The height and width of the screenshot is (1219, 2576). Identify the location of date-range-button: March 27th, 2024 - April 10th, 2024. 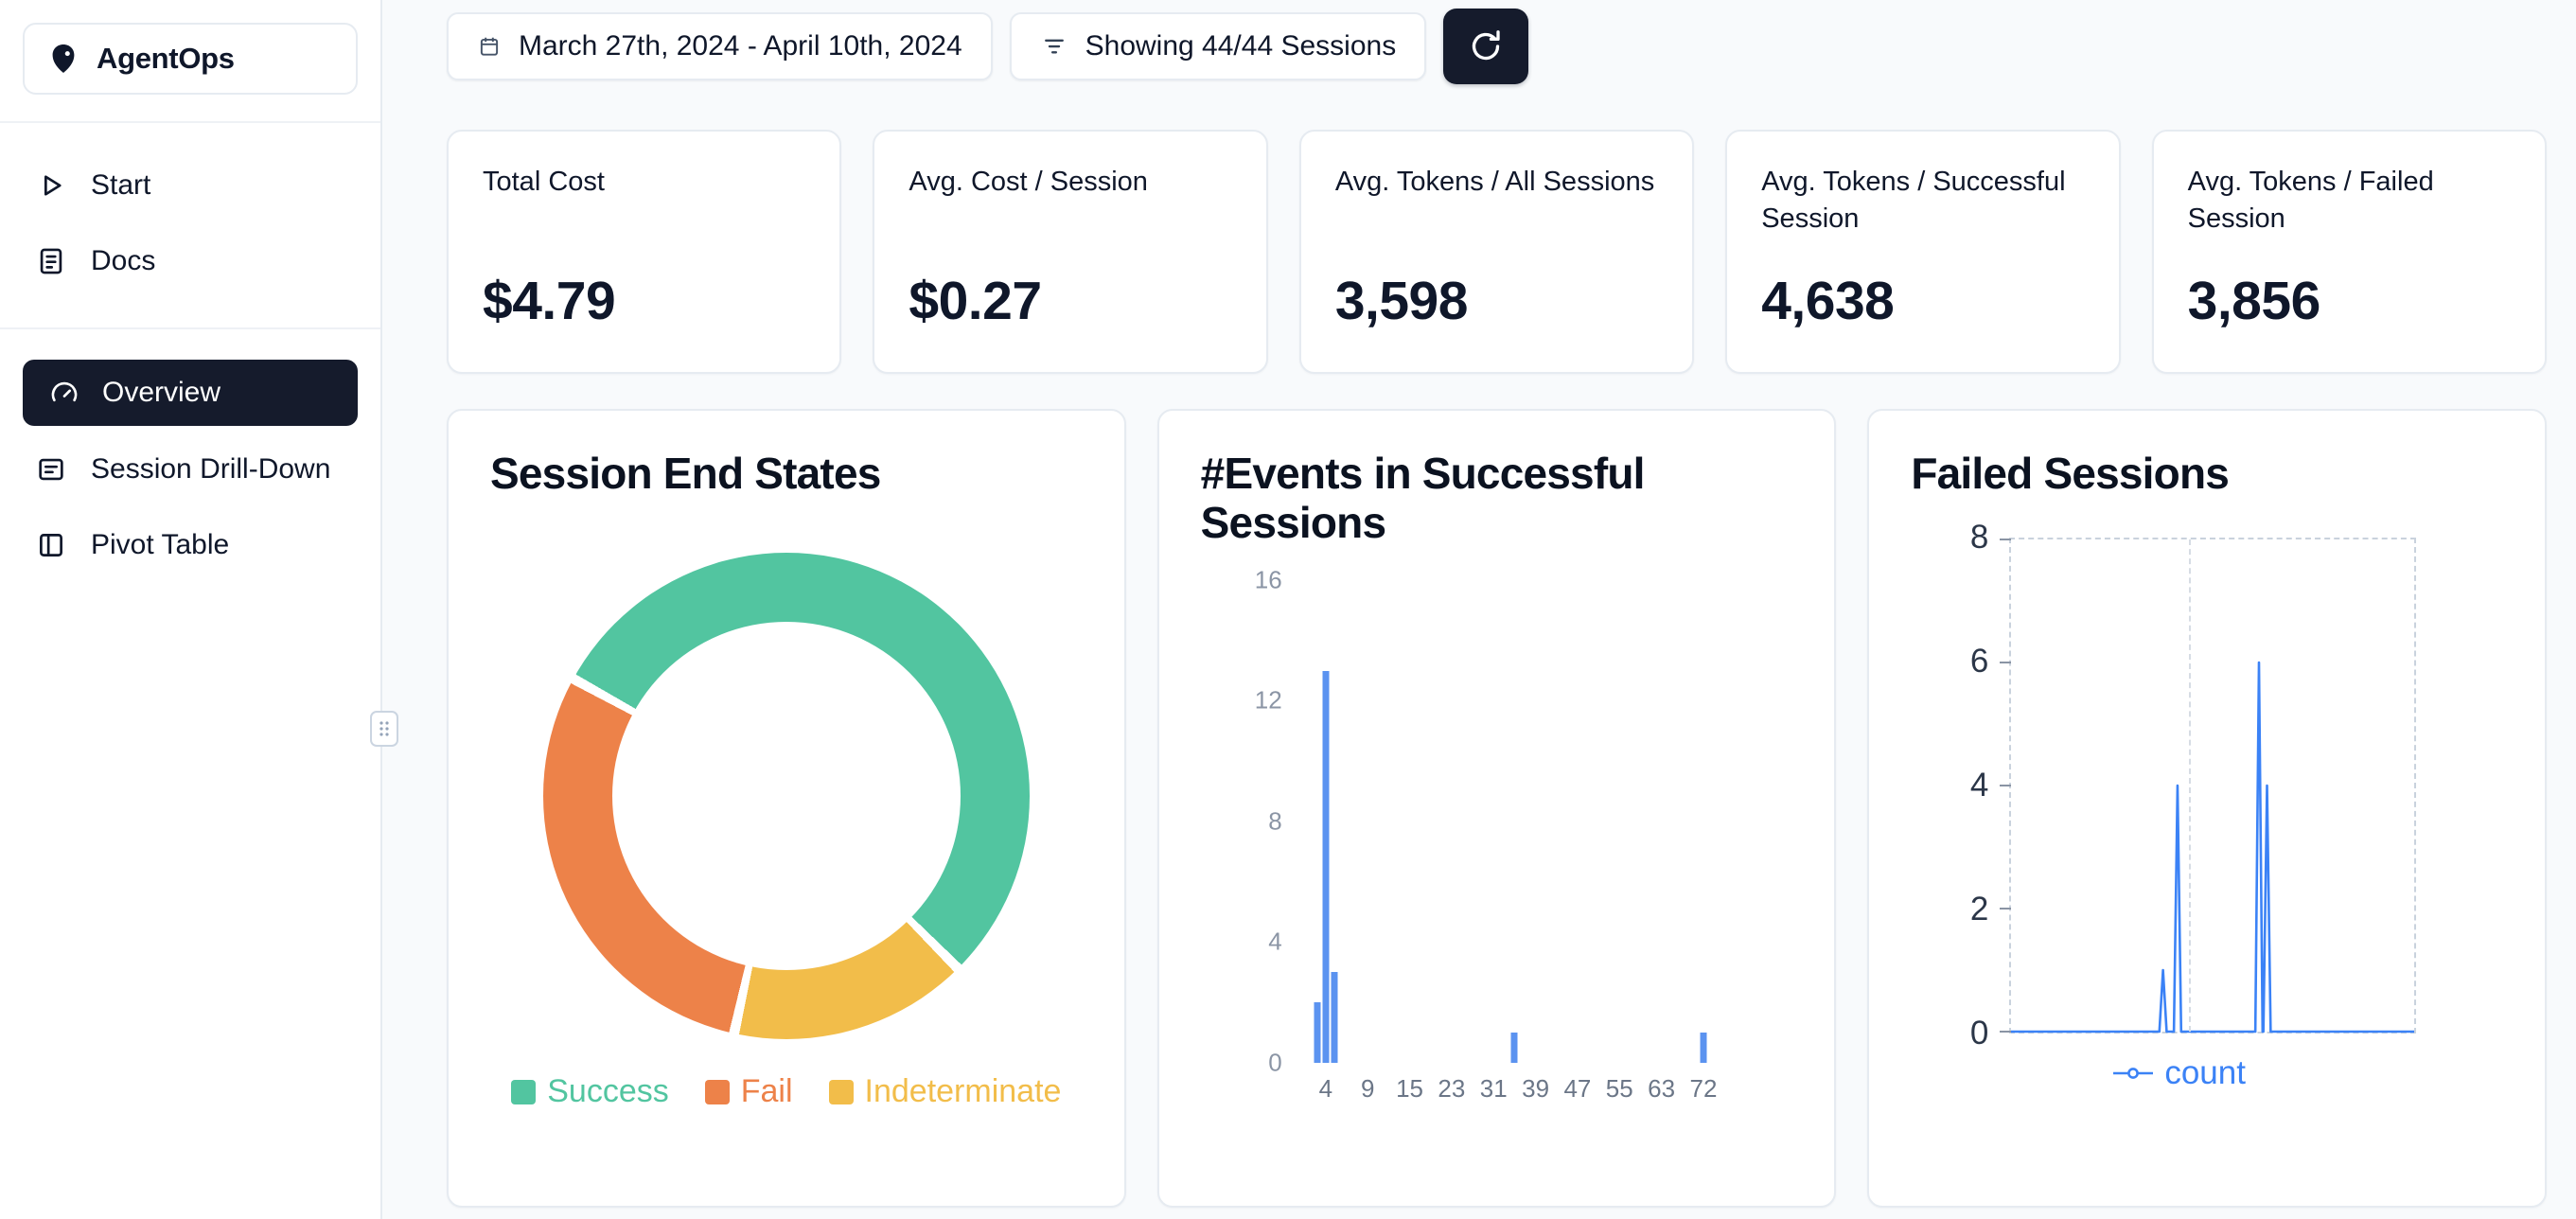
(720, 46).